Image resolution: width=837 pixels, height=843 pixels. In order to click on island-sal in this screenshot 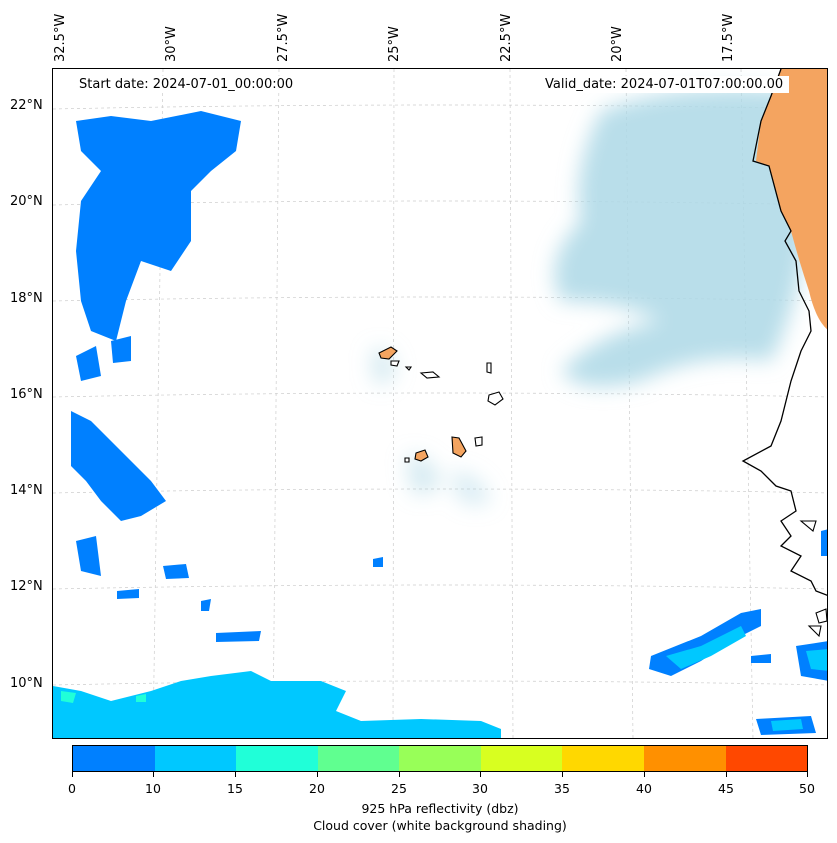, I will do `click(489, 368)`.